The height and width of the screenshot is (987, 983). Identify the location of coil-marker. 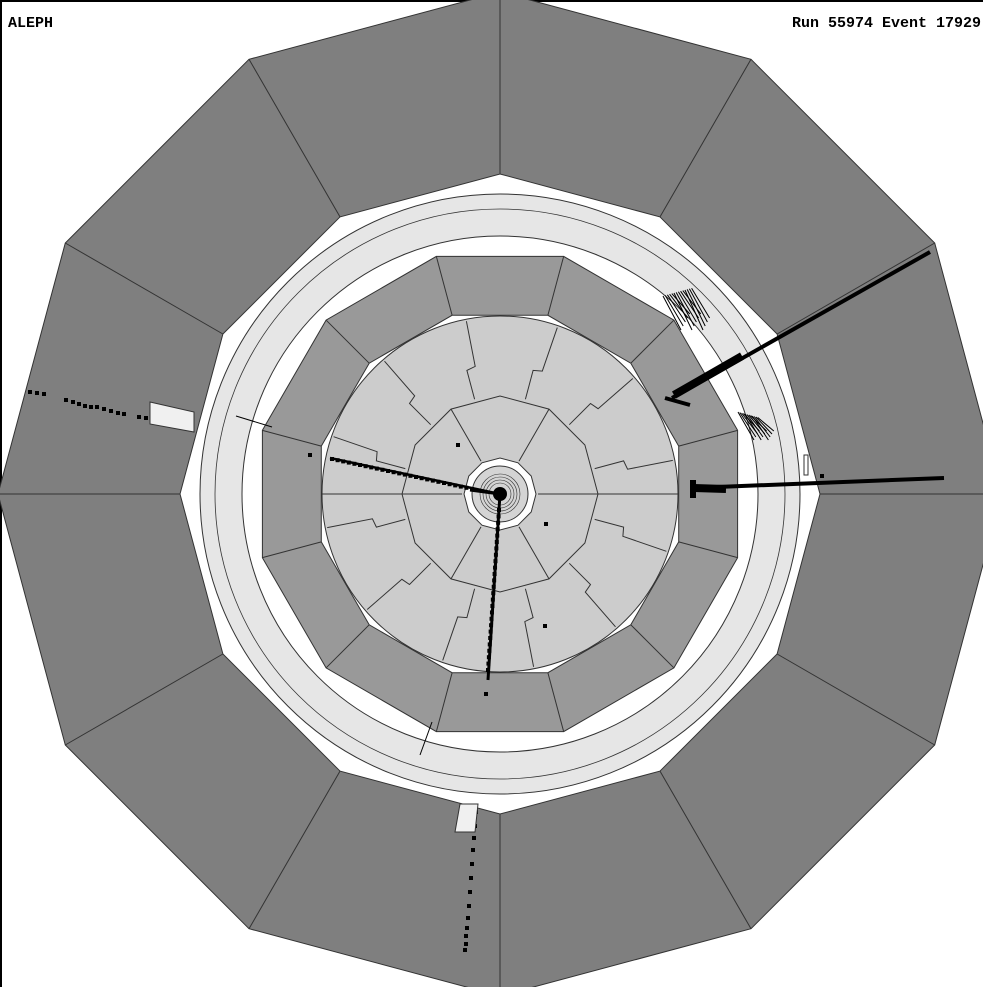
(806, 465).